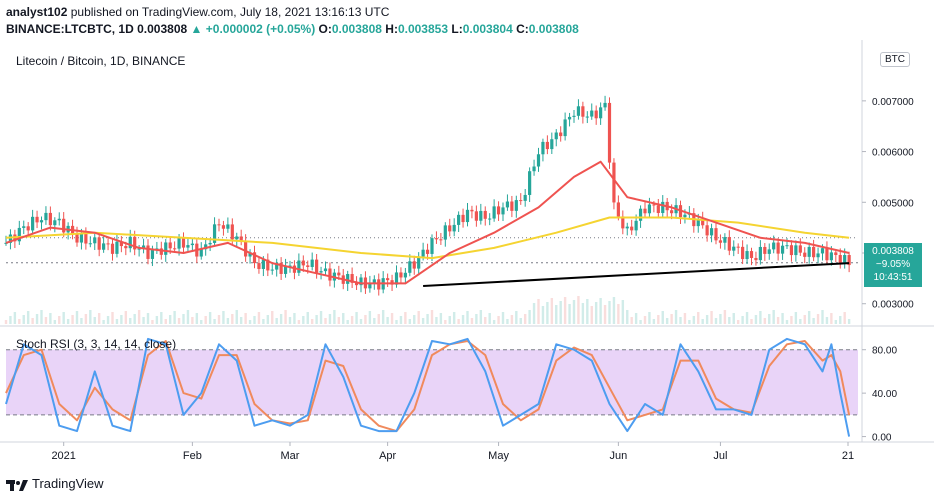 This screenshot has width=934, height=503. I want to click on close-value: 0.003808, so click(553, 29).